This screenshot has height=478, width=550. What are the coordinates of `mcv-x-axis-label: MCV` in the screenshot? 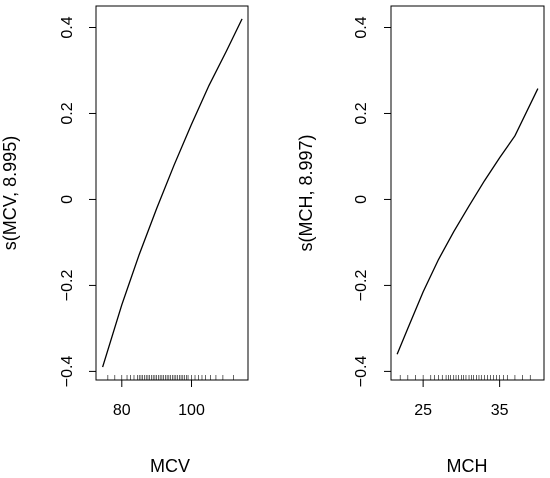 It's located at (170, 466).